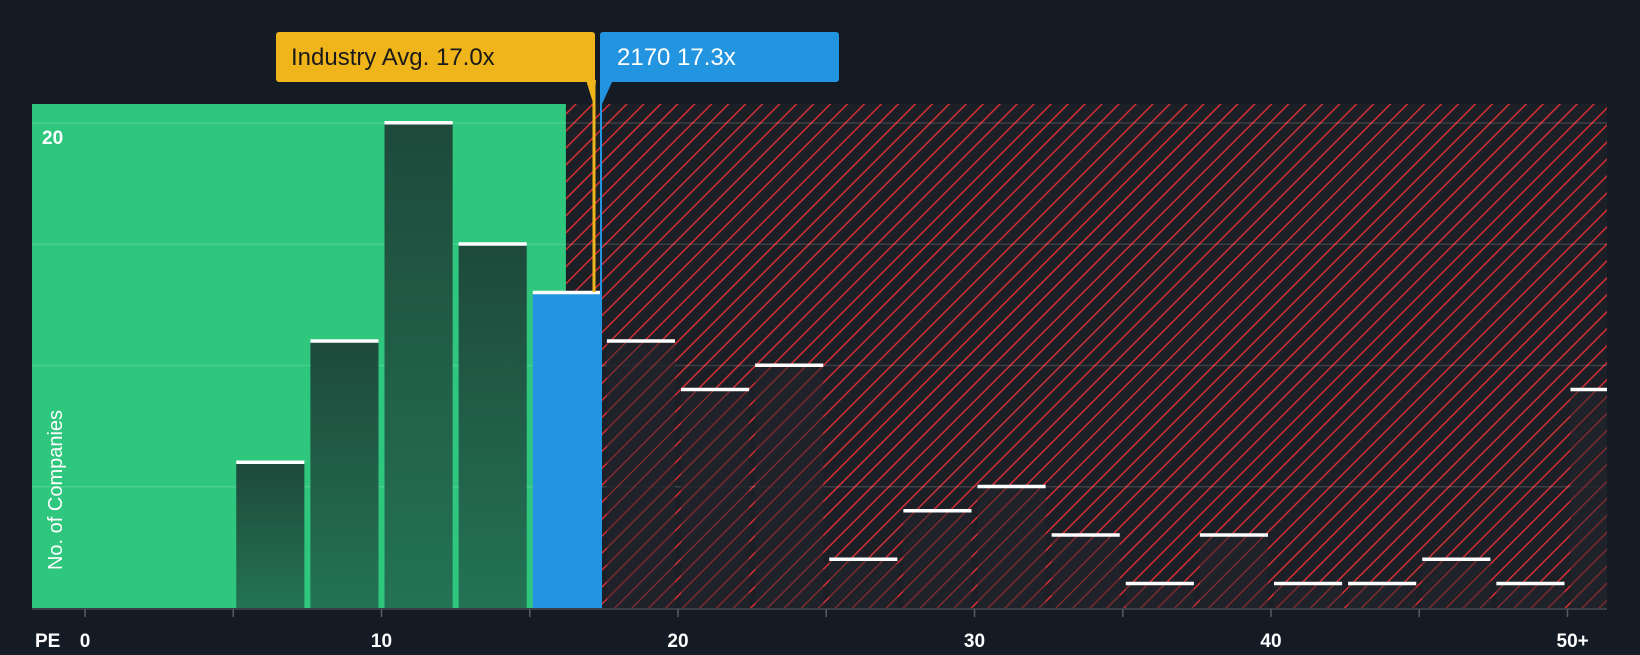 This screenshot has width=1640, height=655. Describe the element at coordinates (676, 57) in the screenshot. I see `company-pe-label: 2170 17.3x` at that location.